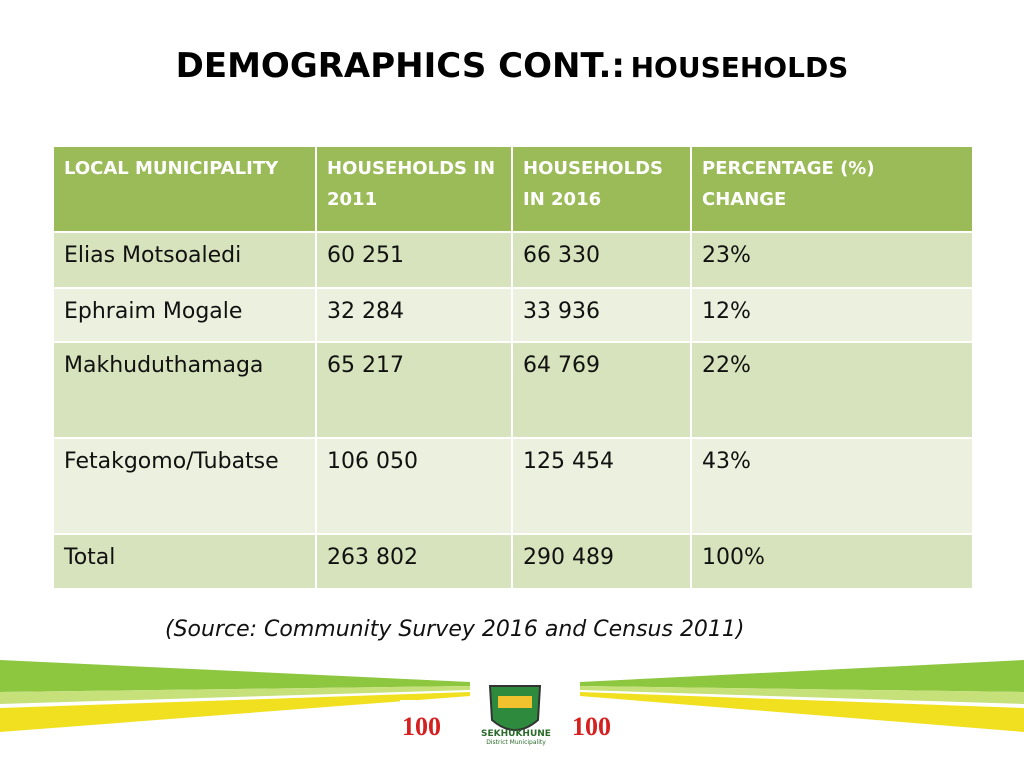 This screenshot has width=1024, height=768. I want to click on table-row: Elias Motsoaledi 60 251 66 330 23%, so click(513, 260).